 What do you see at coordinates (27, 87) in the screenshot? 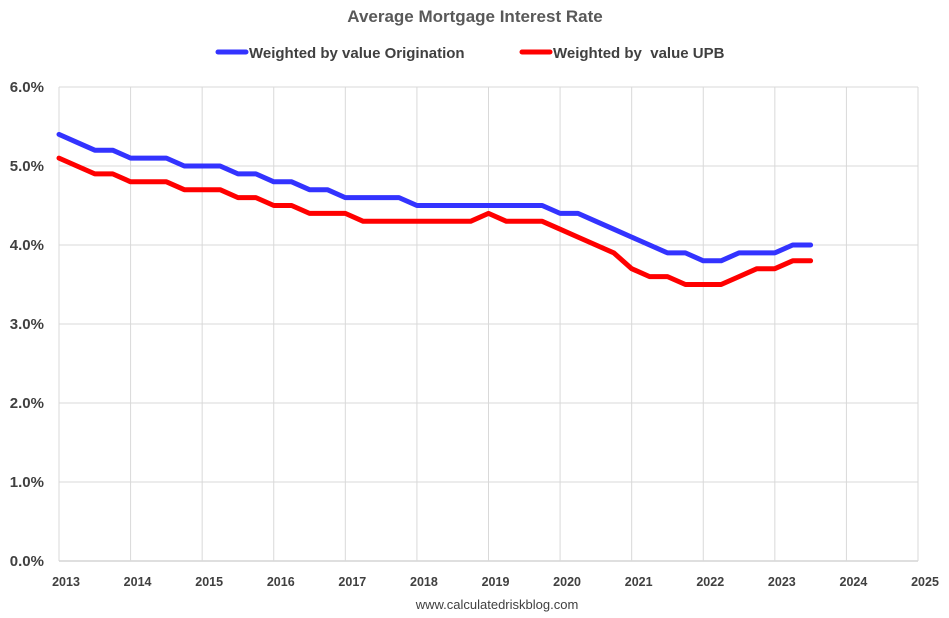
I see `y-tick-label: 6.0%` at bounding box center [27, 87].